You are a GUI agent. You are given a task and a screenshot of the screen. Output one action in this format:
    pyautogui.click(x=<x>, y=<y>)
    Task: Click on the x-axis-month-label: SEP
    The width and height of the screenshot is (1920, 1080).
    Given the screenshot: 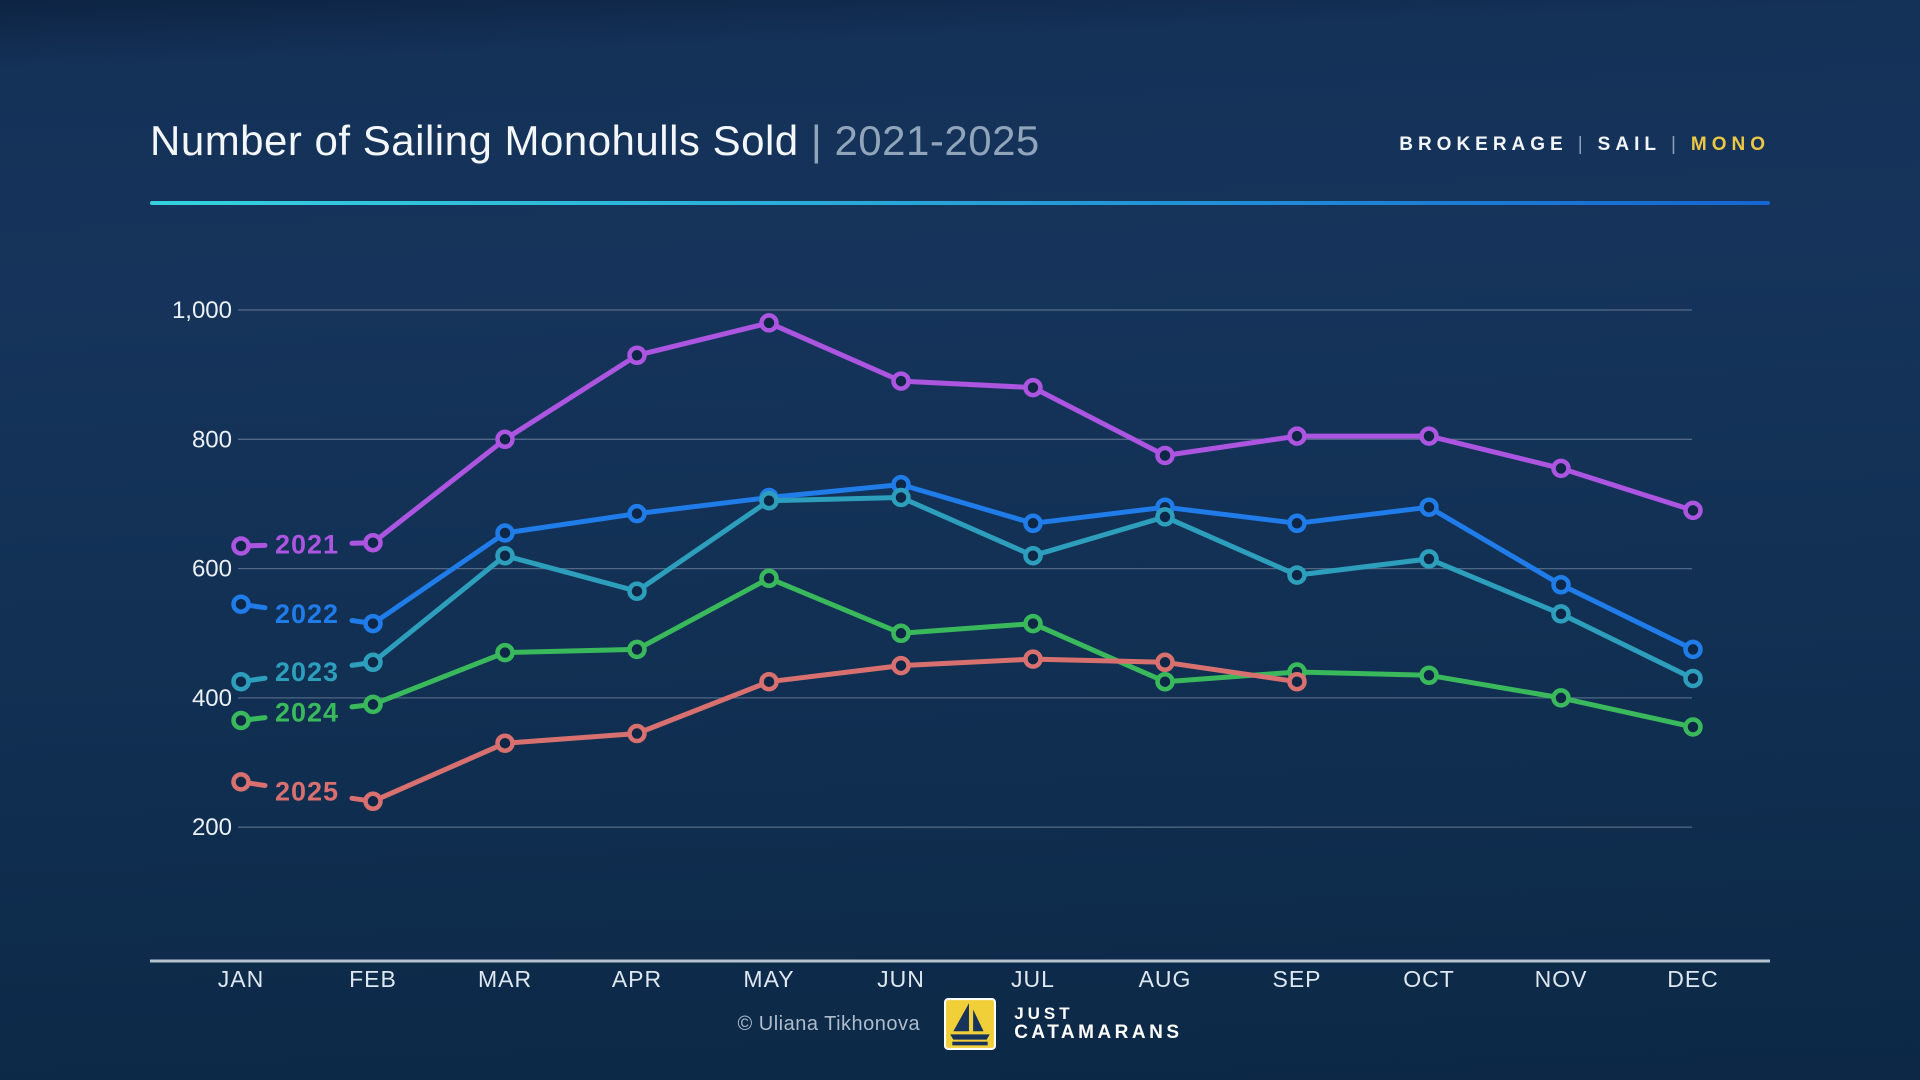 What is the action you would take?
    pyautogui.click(x=1296, y=979)
    